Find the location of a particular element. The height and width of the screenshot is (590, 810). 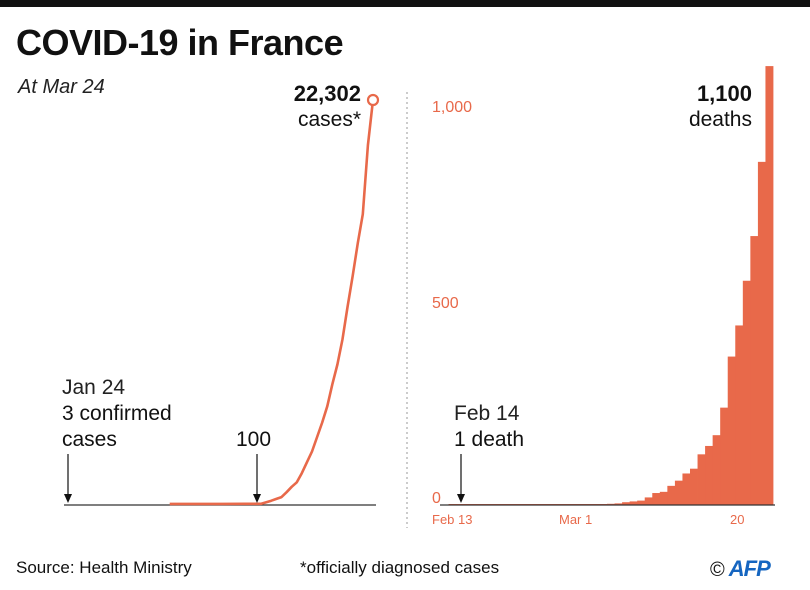

deaths-end-label: deaths is located at coordinates (720, 119).